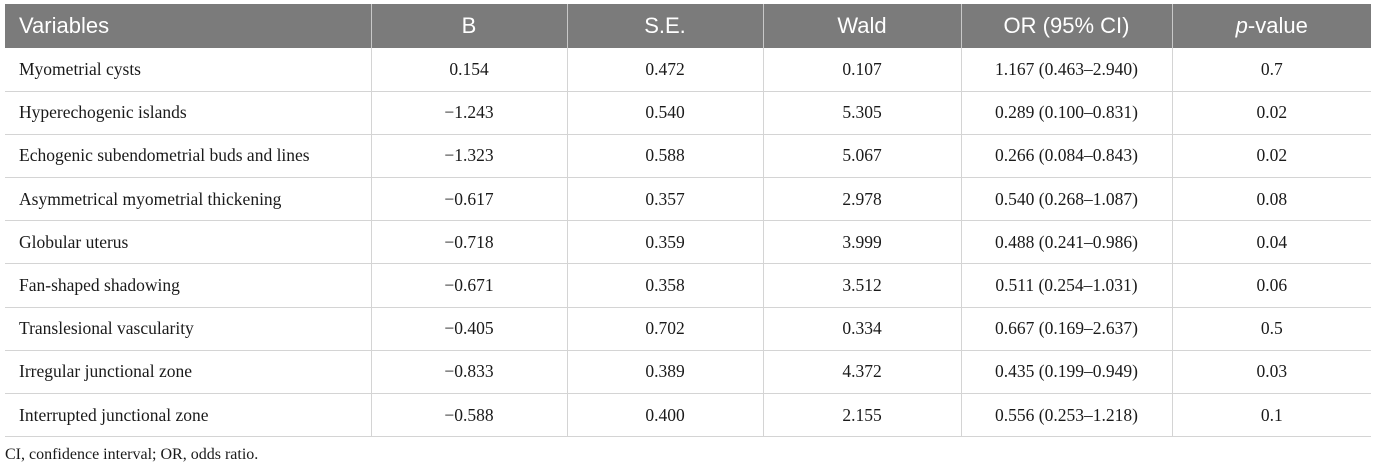 The image size is (1375, 469). What do you see at coordinates (1271, 372) in the screenshot?
I see `cell-p: 0.03` at bounding box center [1271, 372].